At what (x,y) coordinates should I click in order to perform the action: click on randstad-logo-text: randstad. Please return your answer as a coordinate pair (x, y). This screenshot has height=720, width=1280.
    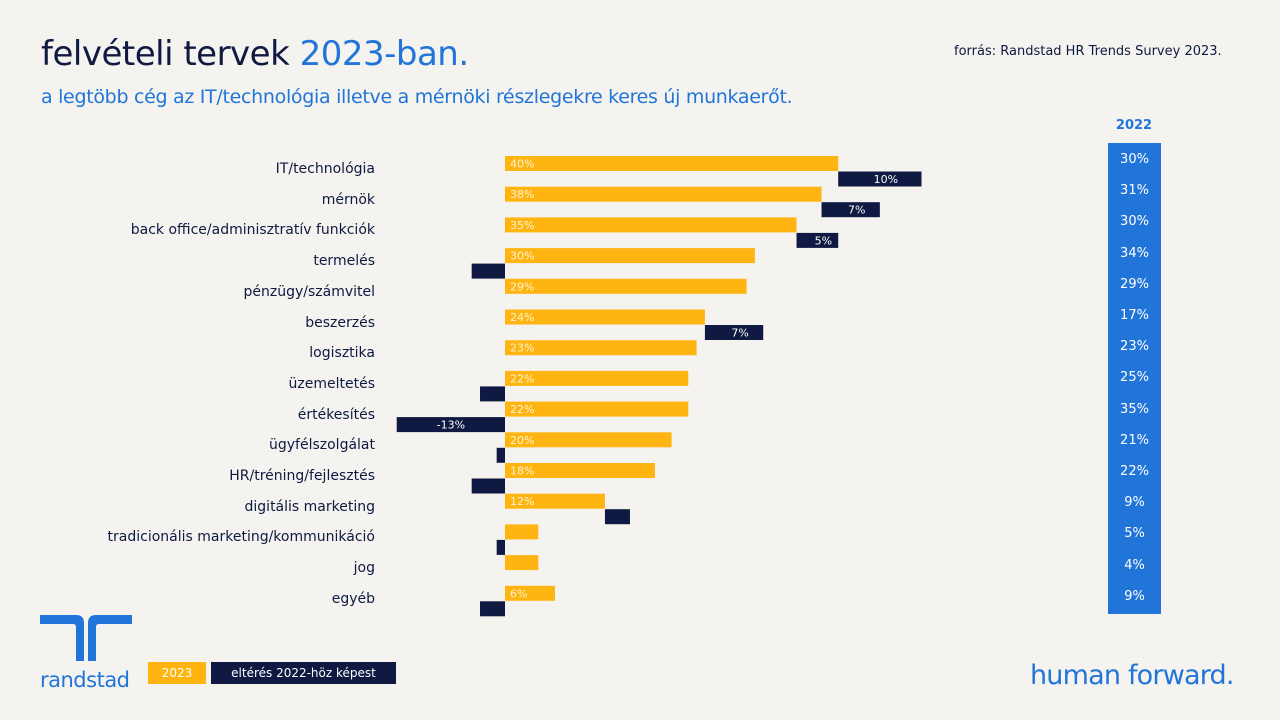
    Looking at the image, I should click on (85, 680).